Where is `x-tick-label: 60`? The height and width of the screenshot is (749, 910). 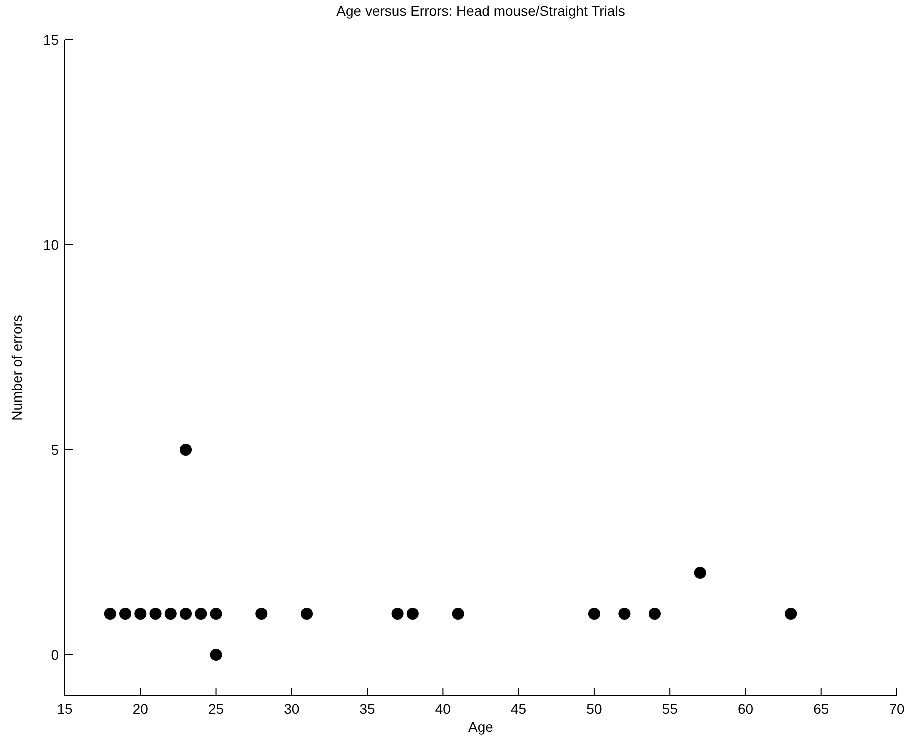
x-tick-label: 60 is located at coordinates (746, 709).